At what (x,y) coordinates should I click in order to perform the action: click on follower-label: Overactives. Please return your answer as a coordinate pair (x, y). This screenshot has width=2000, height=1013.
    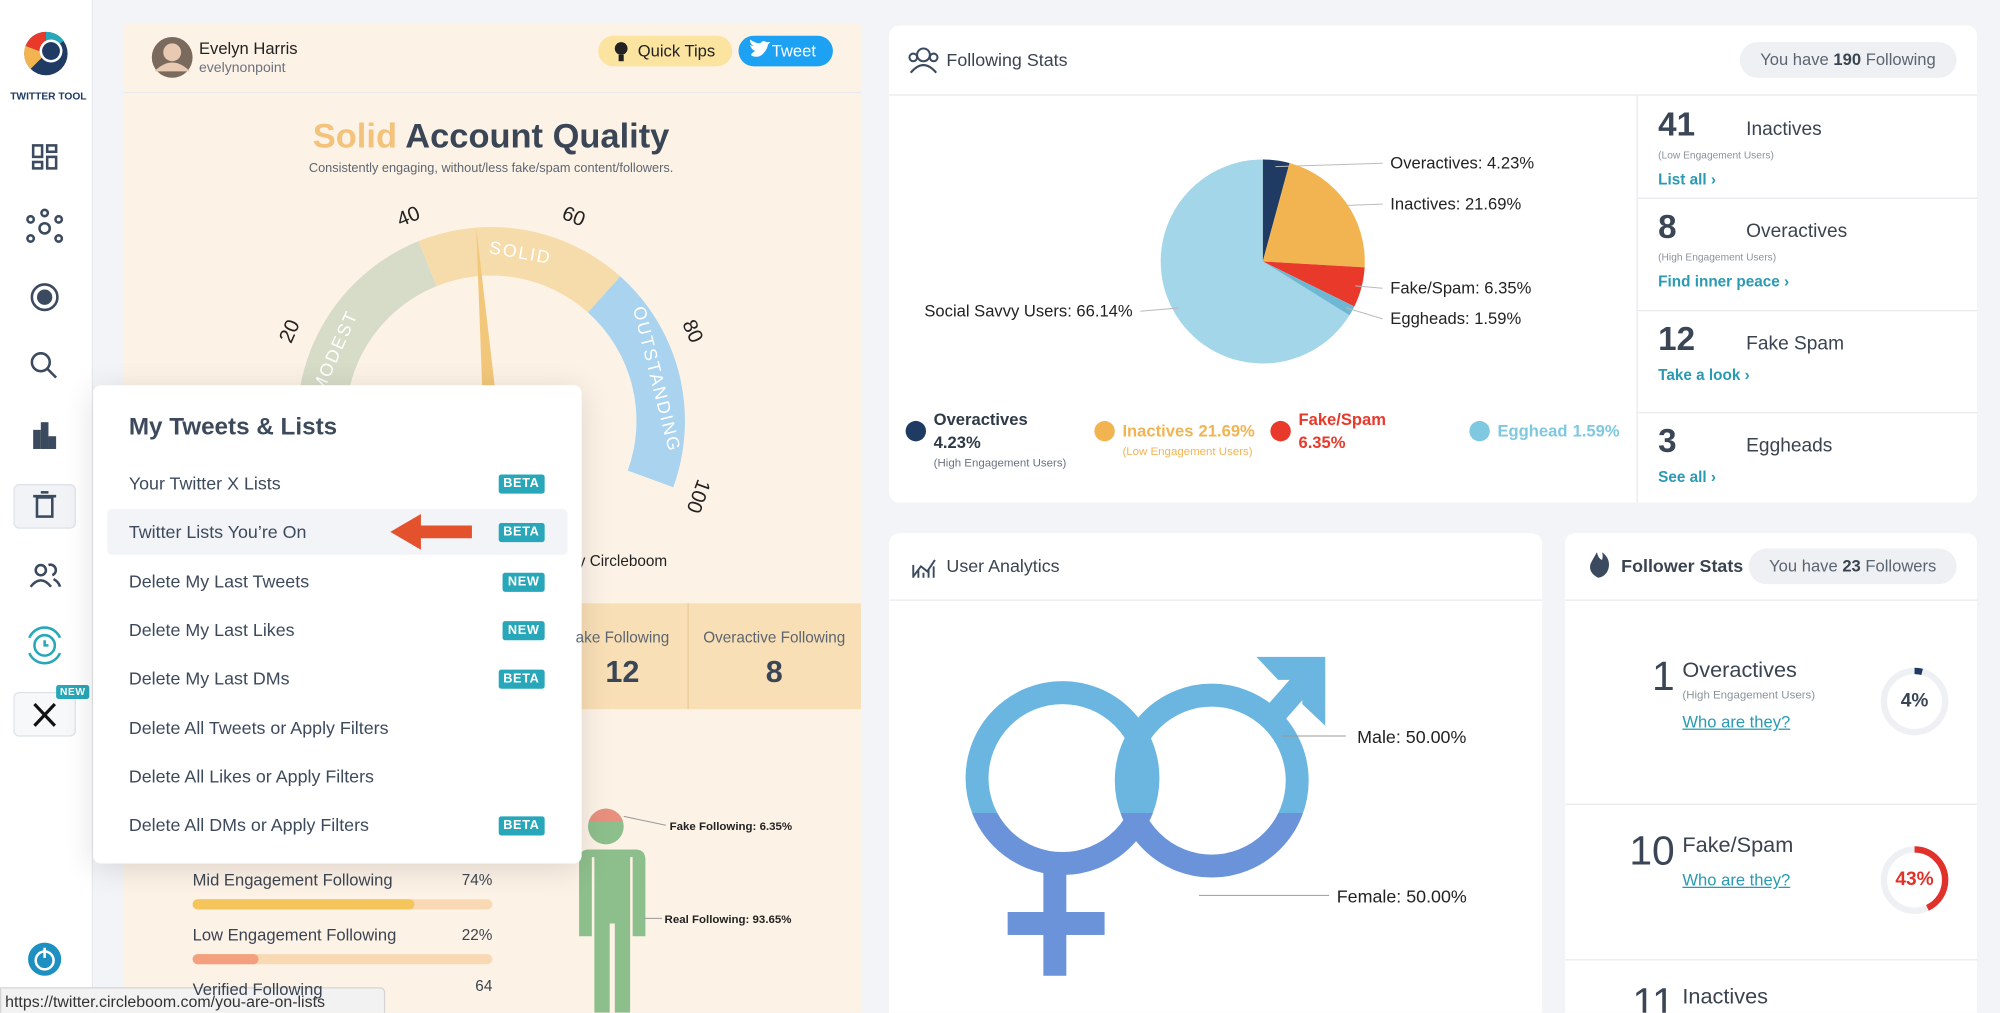
    Looking at the image, I should click on (1739, 670).